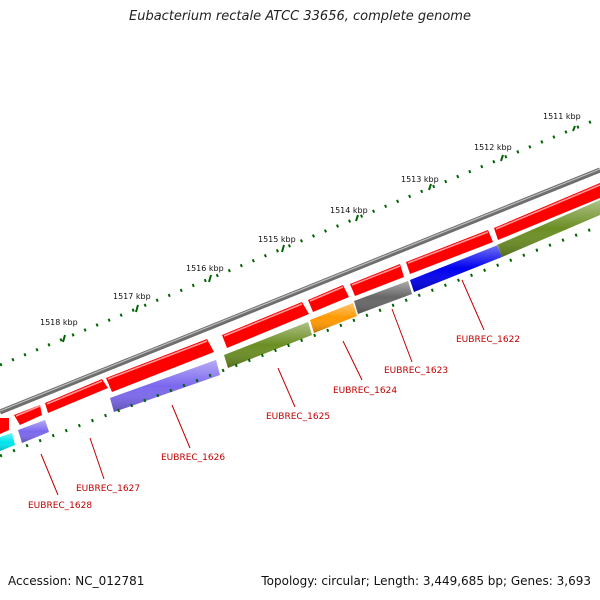 The height and width of the screenshot is (600, 600). I want to click on gene-label-1625: EUBREC_1625, so click(298, 417).